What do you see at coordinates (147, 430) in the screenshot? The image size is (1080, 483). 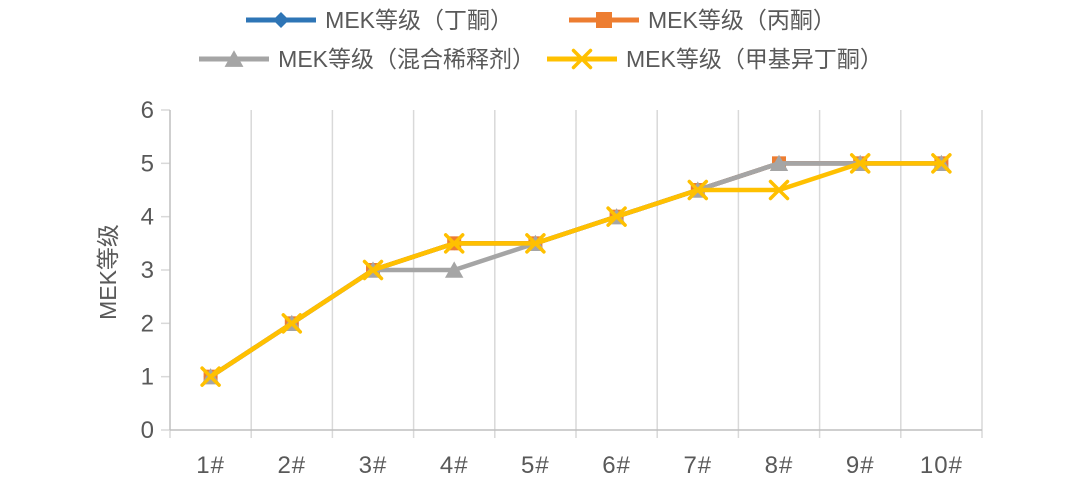 I see `y-tick-label: 0` at bounding box center [147, 430].